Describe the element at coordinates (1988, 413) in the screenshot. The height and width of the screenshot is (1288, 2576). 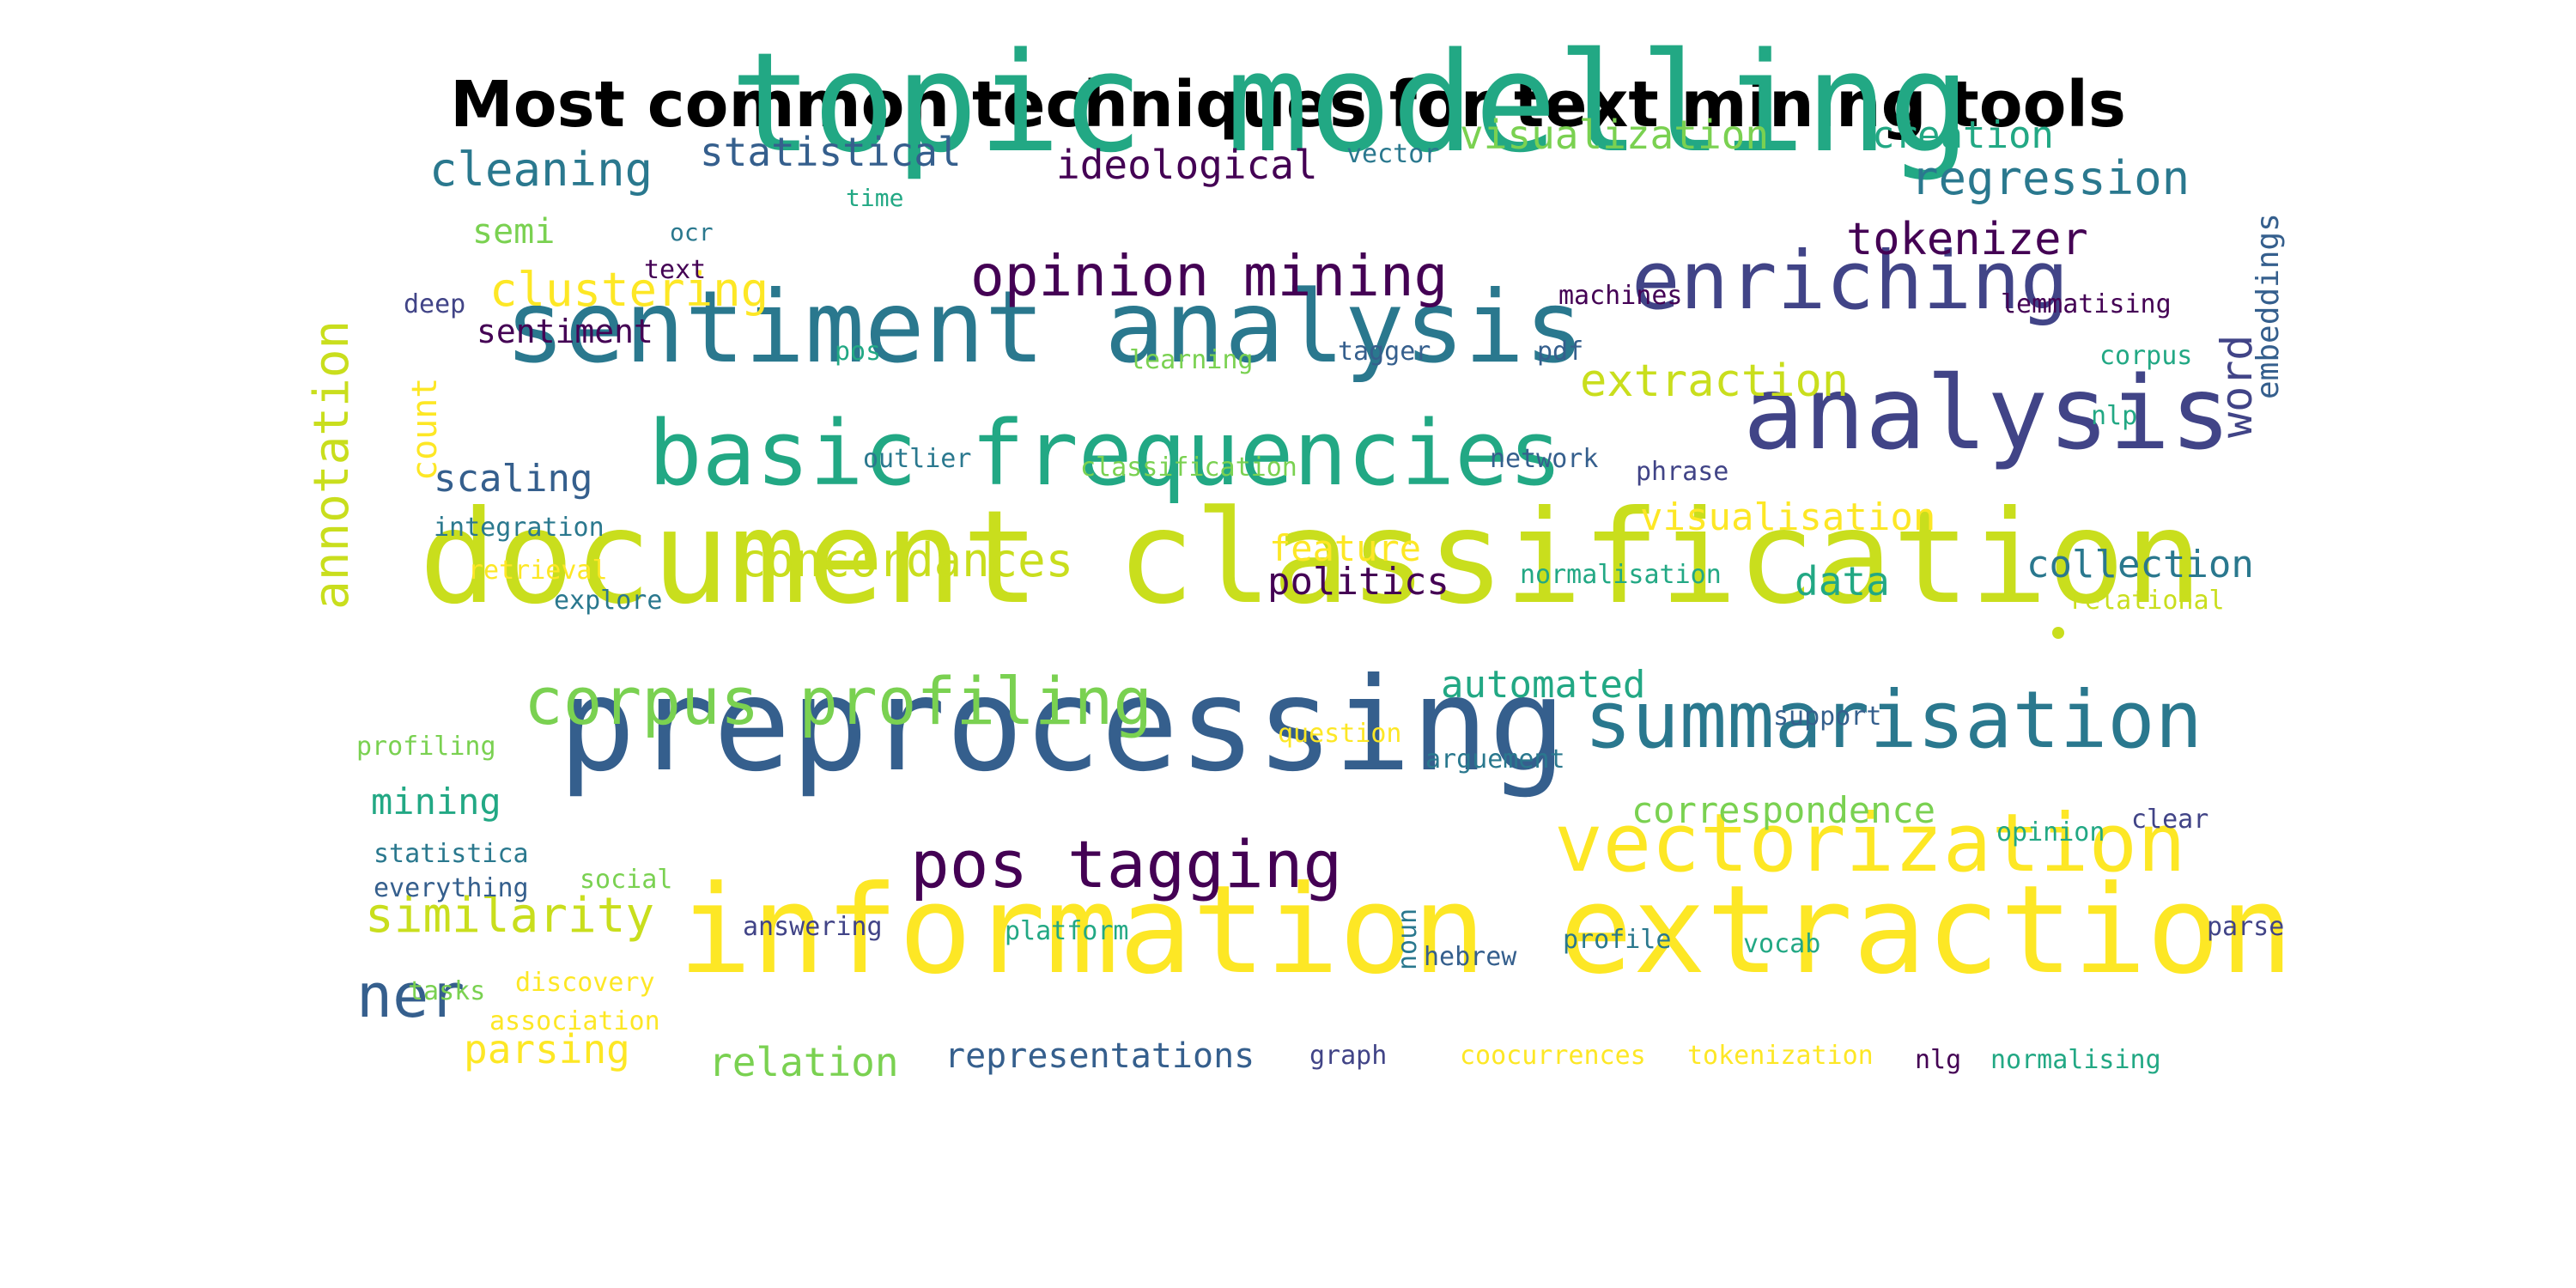
I see `cloud-word: analysis` at that location.